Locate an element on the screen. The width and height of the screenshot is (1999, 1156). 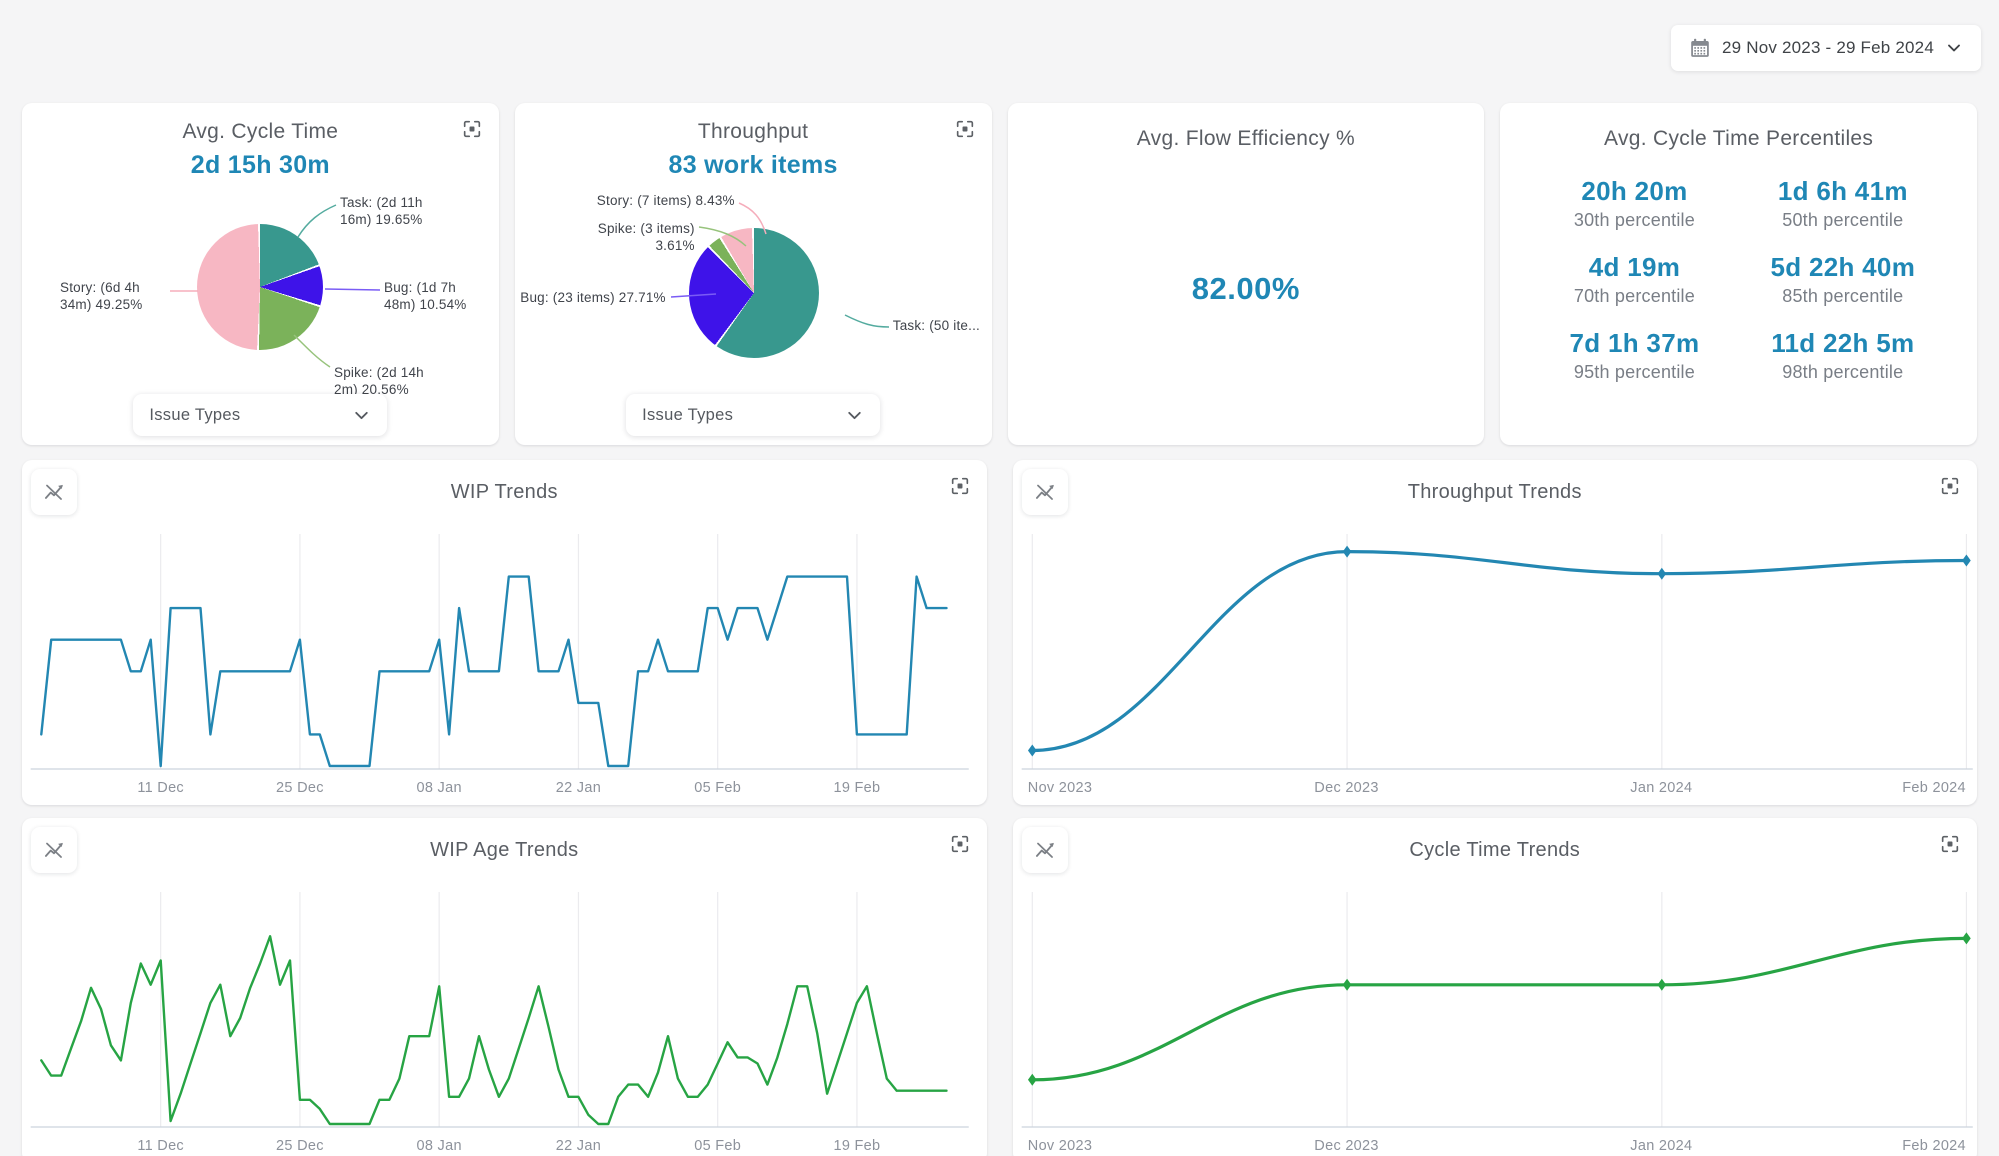
throughput-trends-chart: Nov 2023 Dec 2023 Jan 2024 Feb 2024 is located at coordinates (1495, 664).